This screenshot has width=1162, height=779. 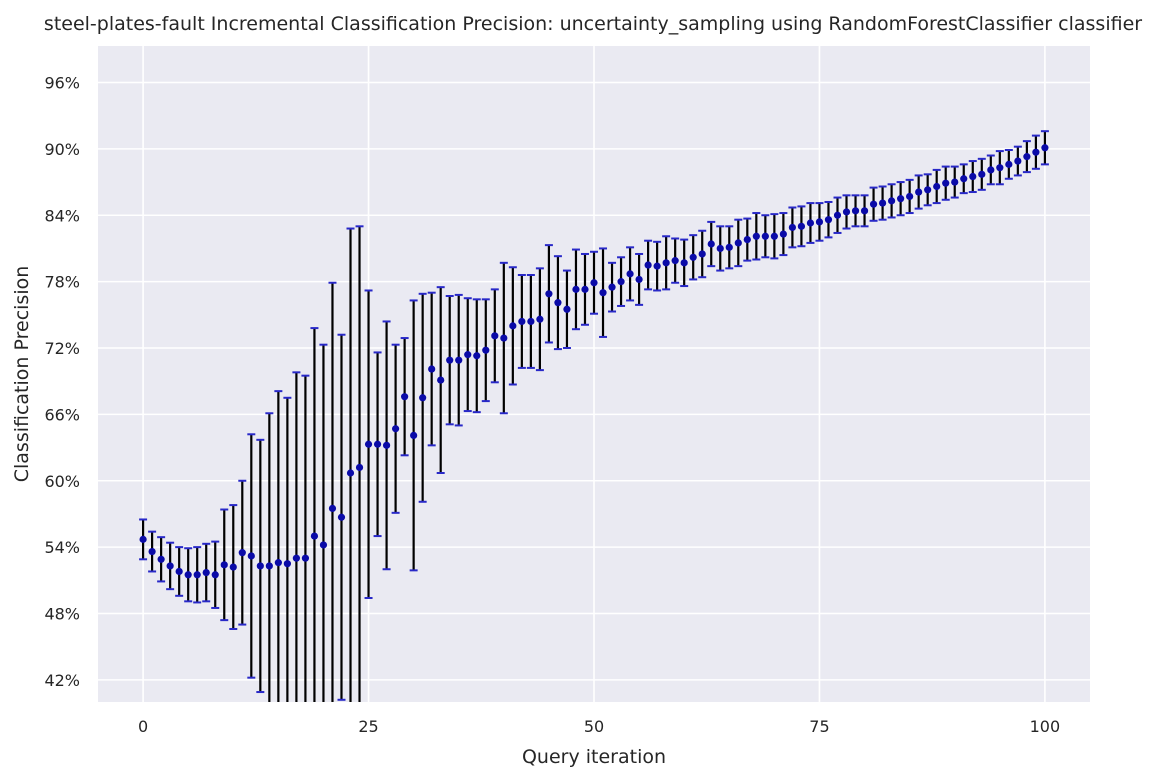 I want to click on x-tick-labels: 0 25 50 75 100, so click(x=599, y=726).